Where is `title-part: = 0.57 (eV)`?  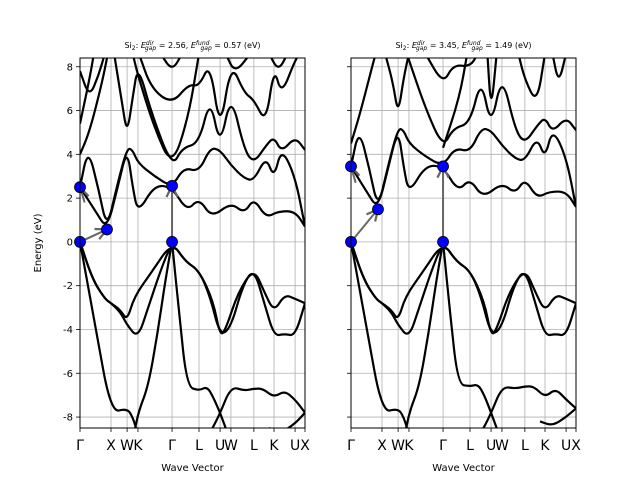
title-part: = 0.57 (eV) is located at coordinates (236, 45).